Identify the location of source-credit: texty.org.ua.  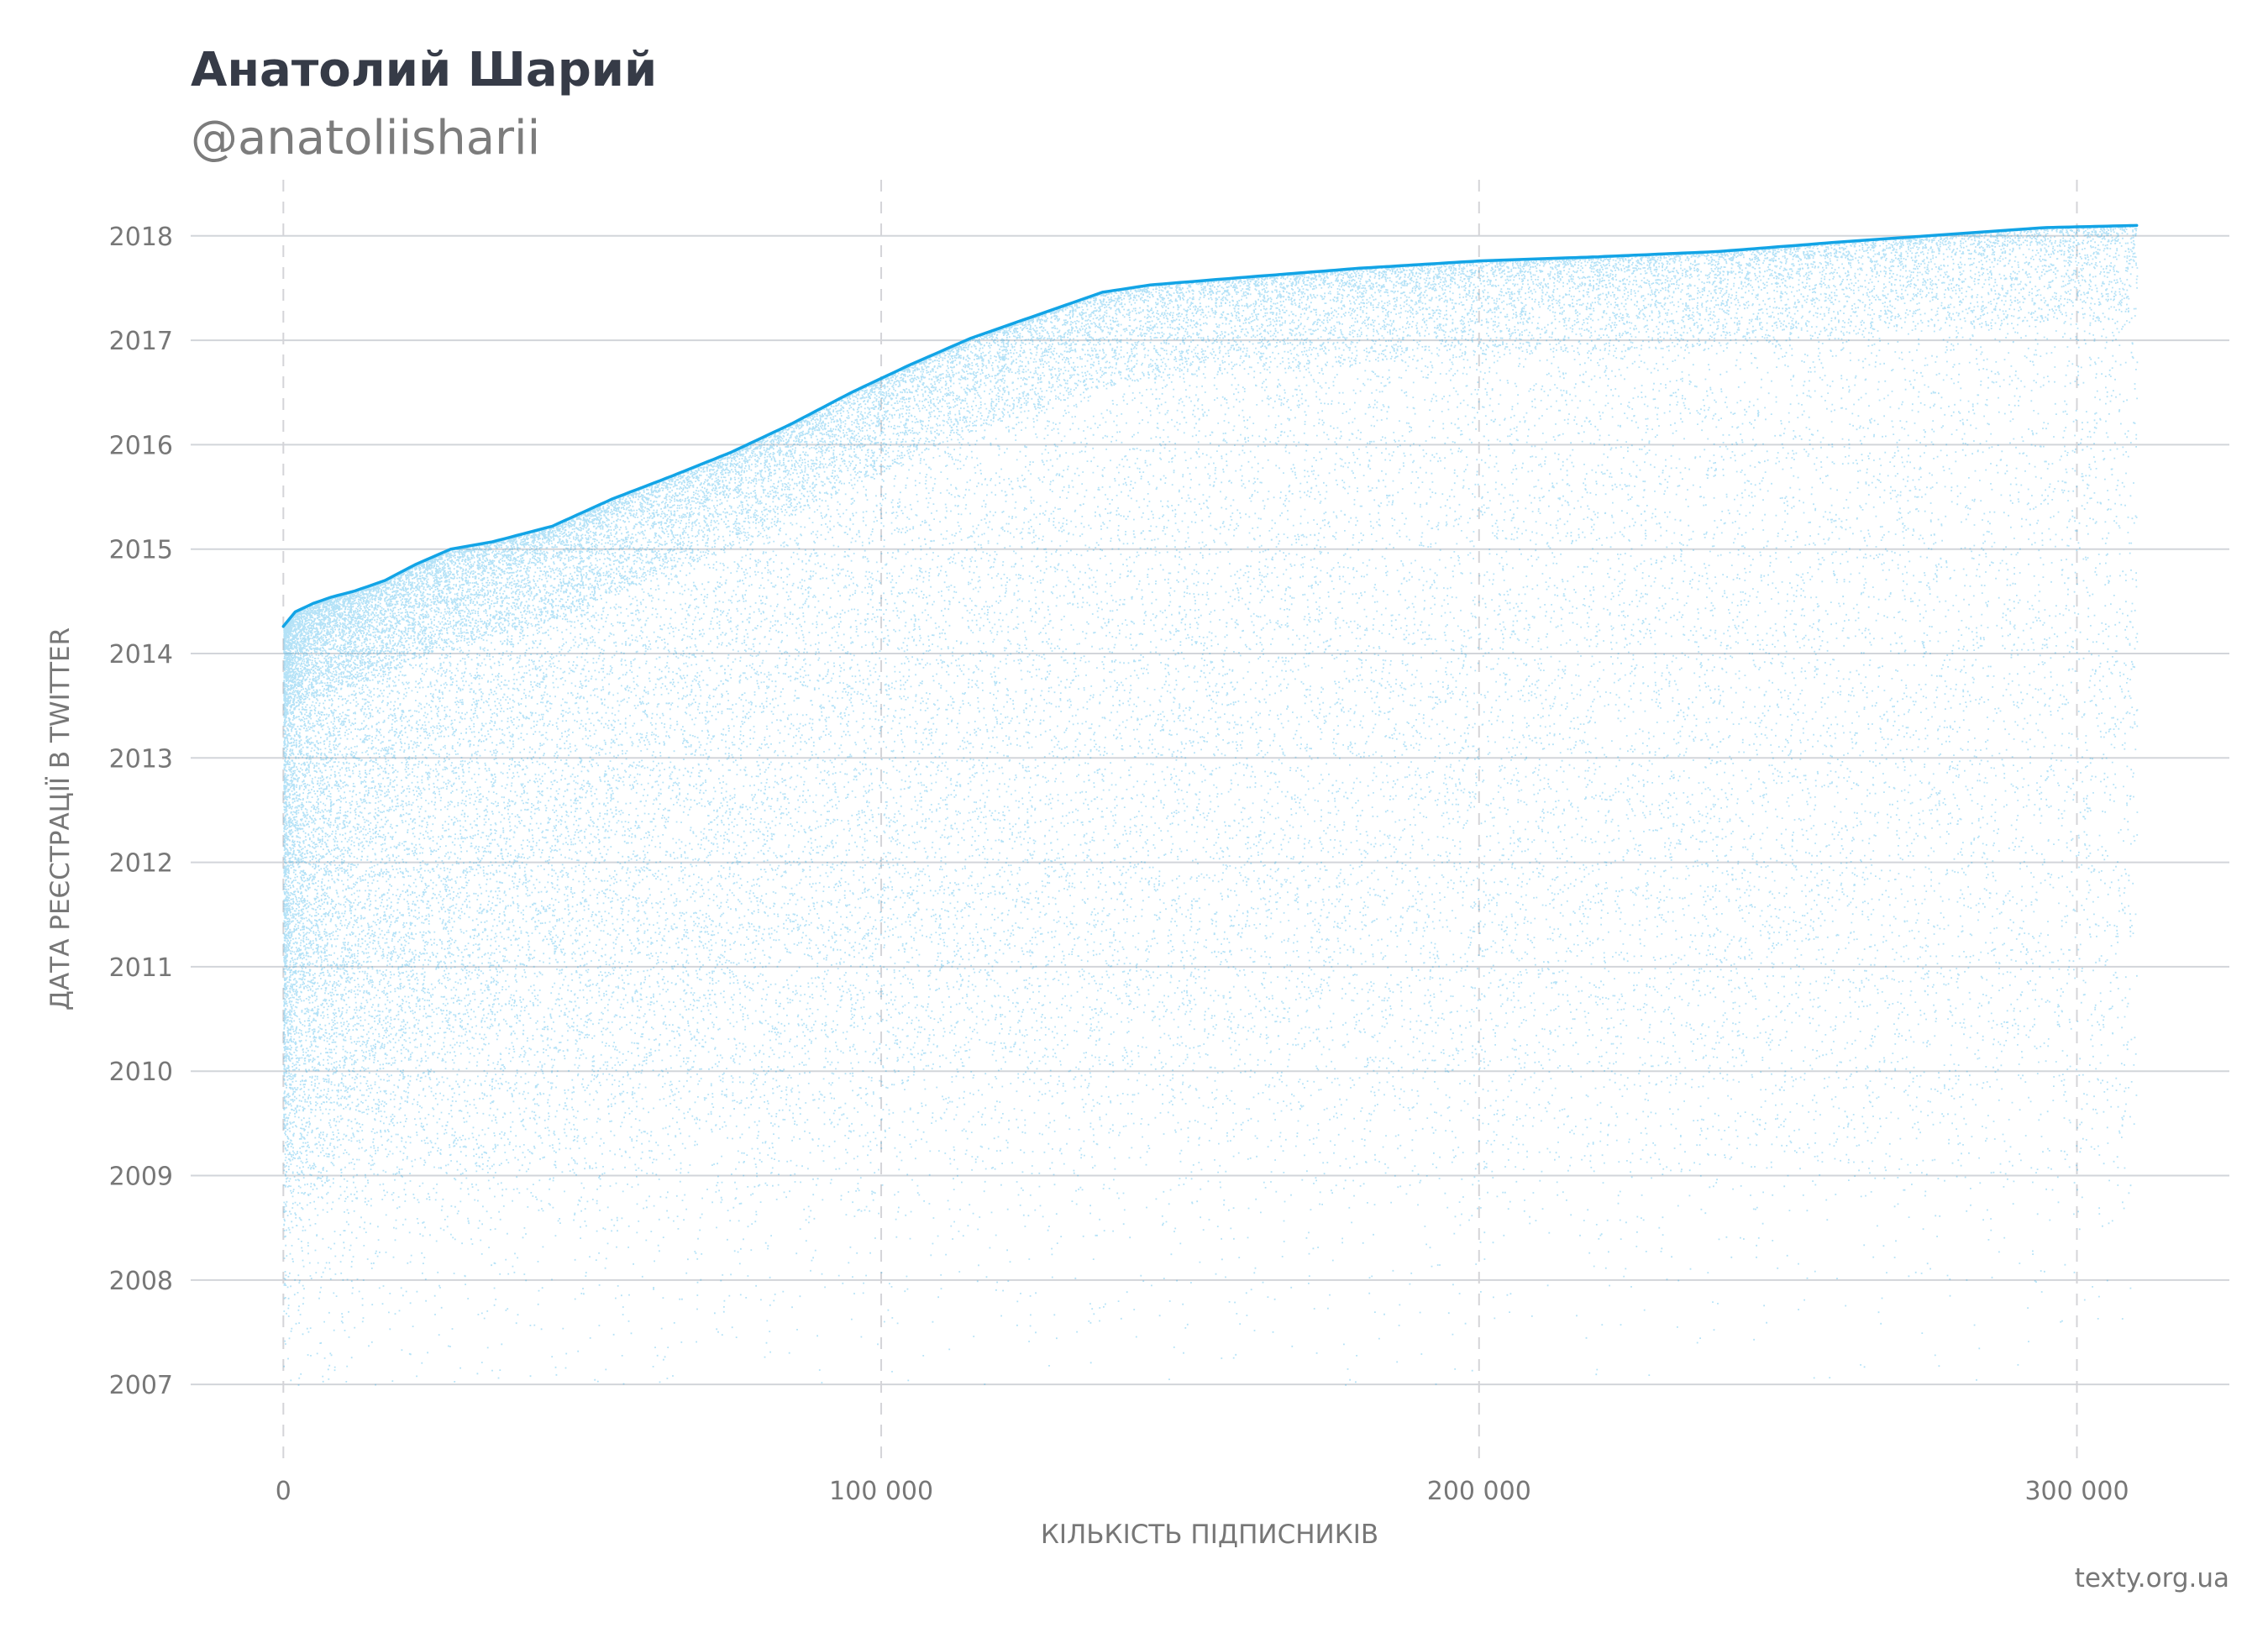
(2152, 1578).